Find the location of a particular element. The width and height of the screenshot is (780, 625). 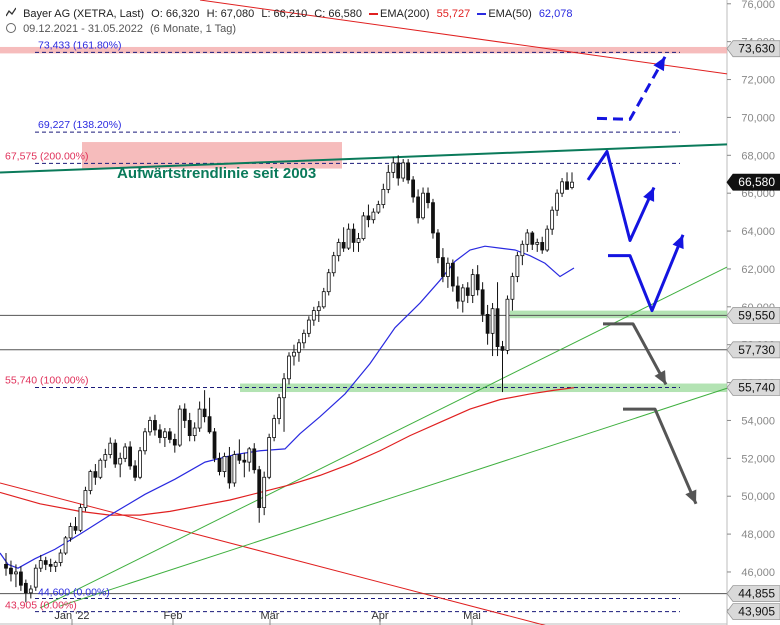

close-value: C: 66,580 is located at coordinates (338, 14).